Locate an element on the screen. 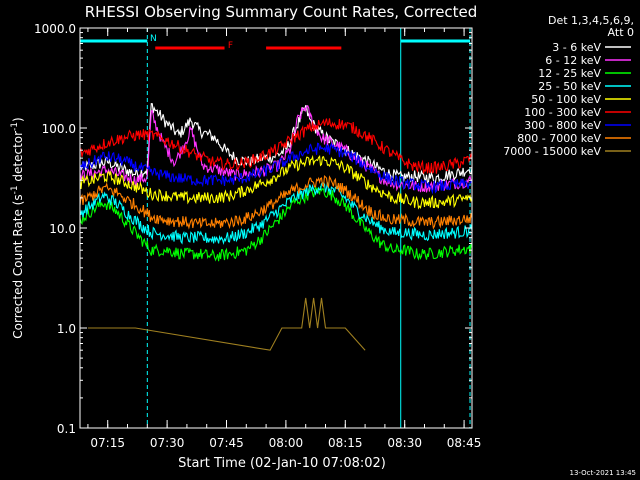 This screenshot has width=640, height=480. x-tick-label-1: 07:15 is located at coordinates (107, 443).